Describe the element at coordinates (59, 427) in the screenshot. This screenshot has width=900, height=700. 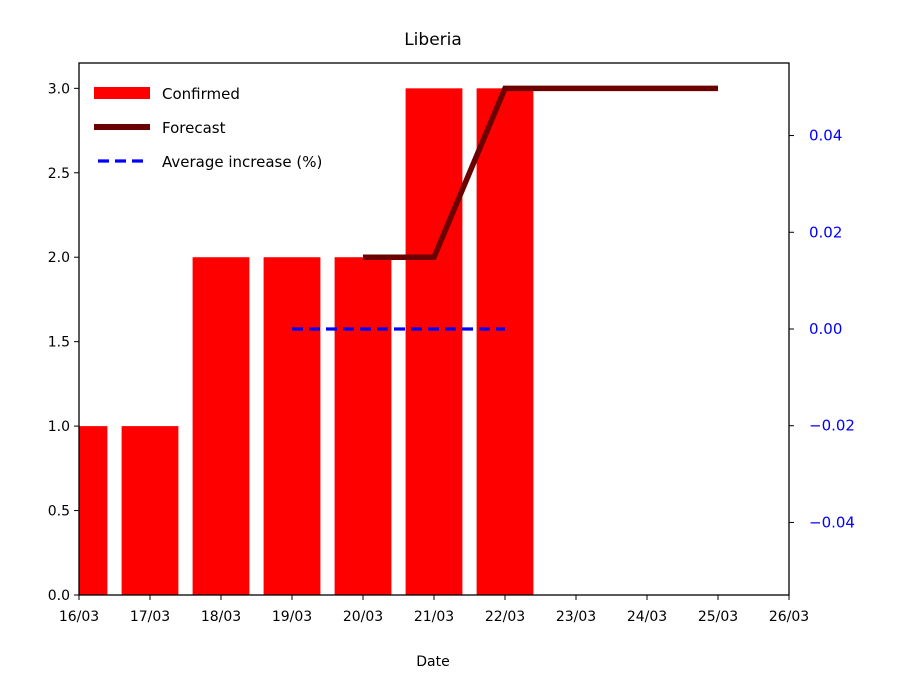
I see `left-tick-label: 1.0` at that location.